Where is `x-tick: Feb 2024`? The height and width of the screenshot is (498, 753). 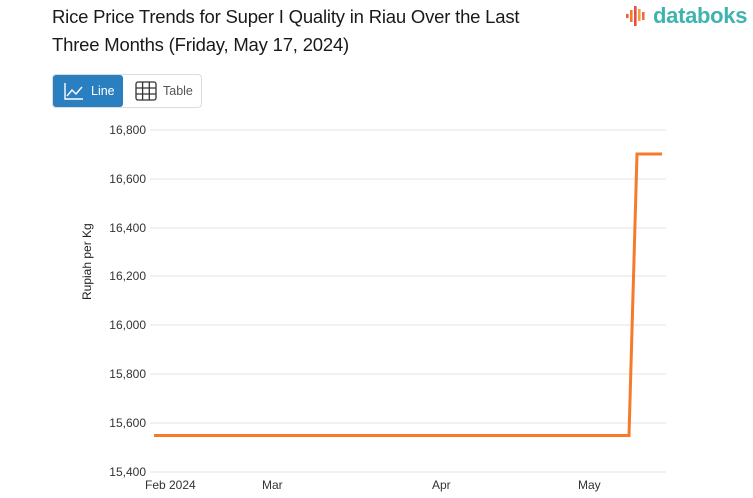 x-tick: Feb 2024 is located at coordinates (170, 485).